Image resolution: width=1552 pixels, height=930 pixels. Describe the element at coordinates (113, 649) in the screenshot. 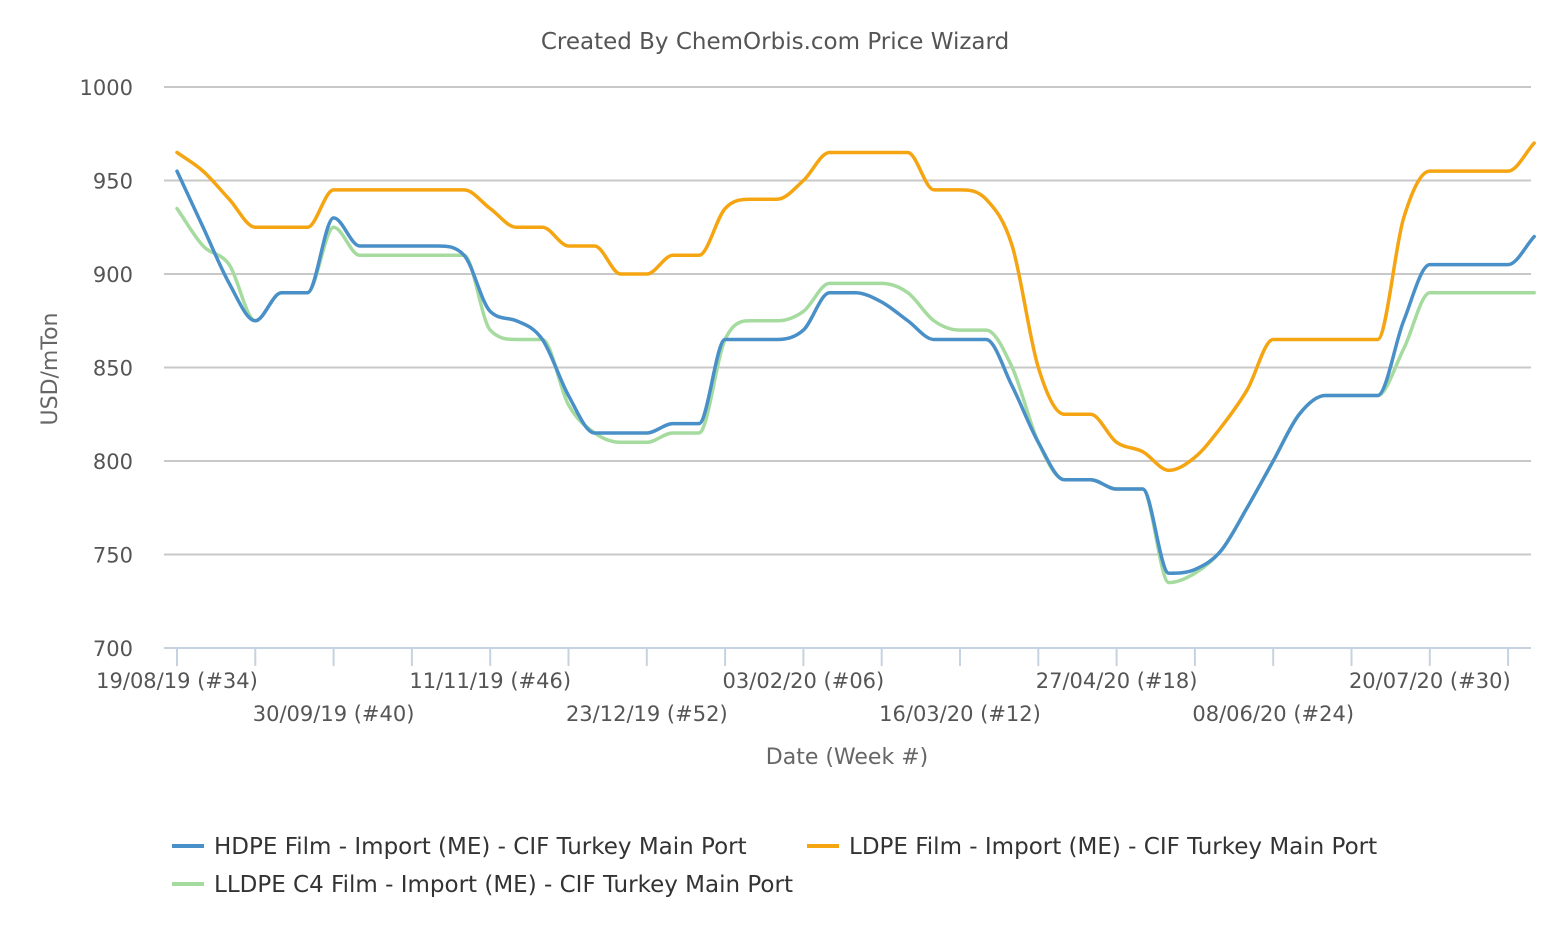

I see `y-tick-label: 700` at that location.